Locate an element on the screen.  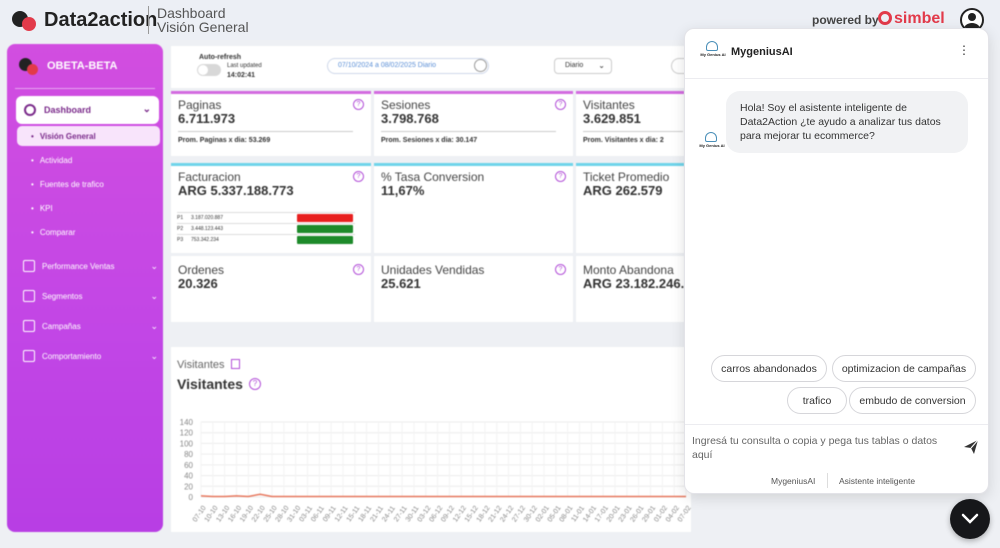
bar-chart-icon is located at coordinates (29, 266).